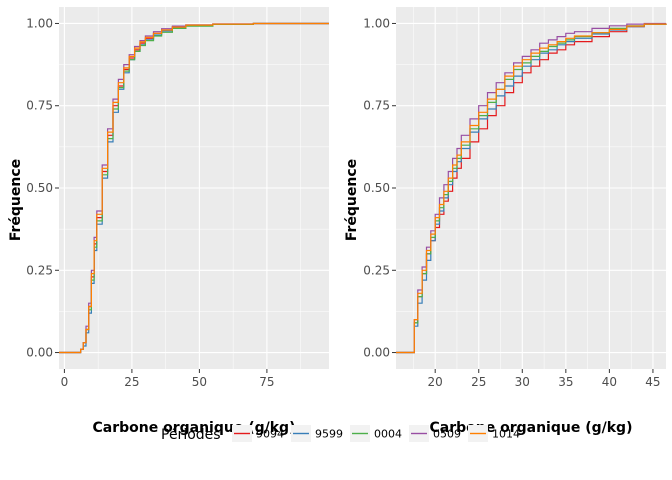 The image size is (672, 480). Describe the element at coordinates (199, 382) in the screenshot. I see `x-tick-label: 50` at that location.